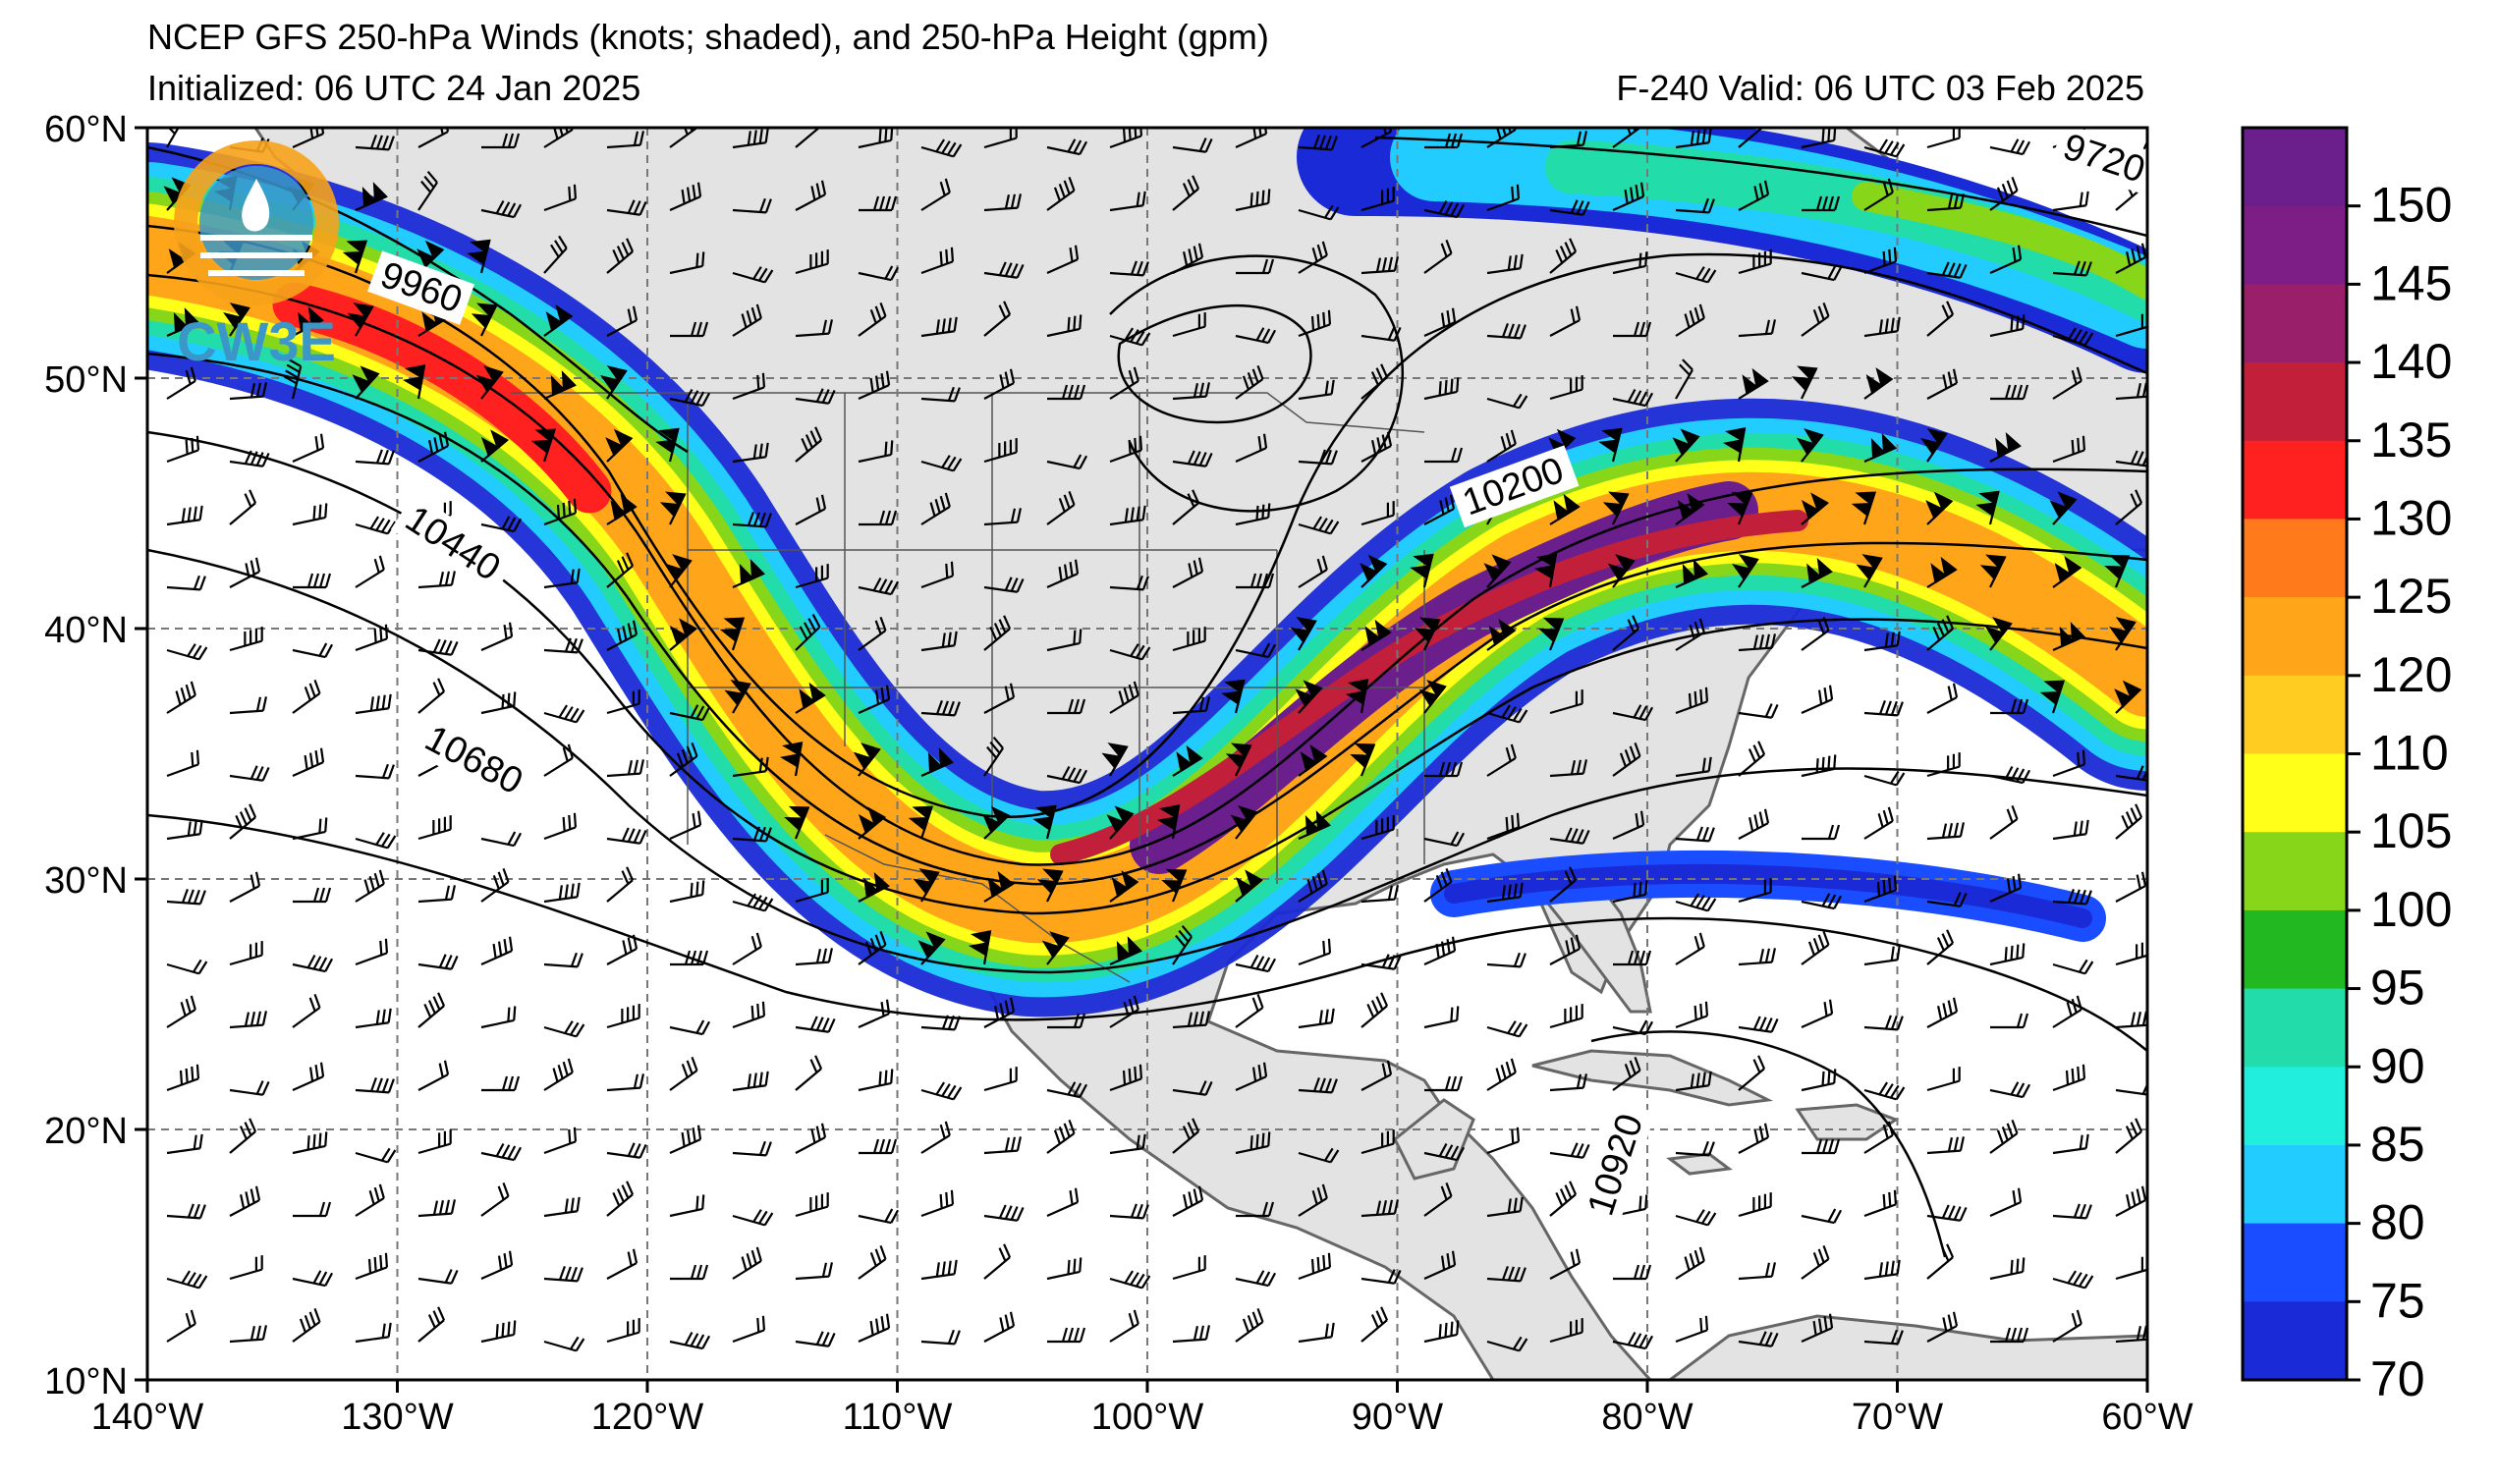 The width and height of the screenshot is (2498, 1484). I want to click on logo-text: CW3E, so click(256, 341).